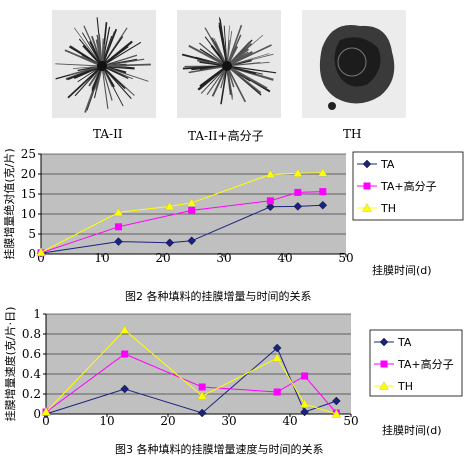 Image resolution: width=468 pixels, height=464 pixels. Describe the element at coordinates (223, 258) in the screenshot. I see `x-tick-label: 30` at that location.